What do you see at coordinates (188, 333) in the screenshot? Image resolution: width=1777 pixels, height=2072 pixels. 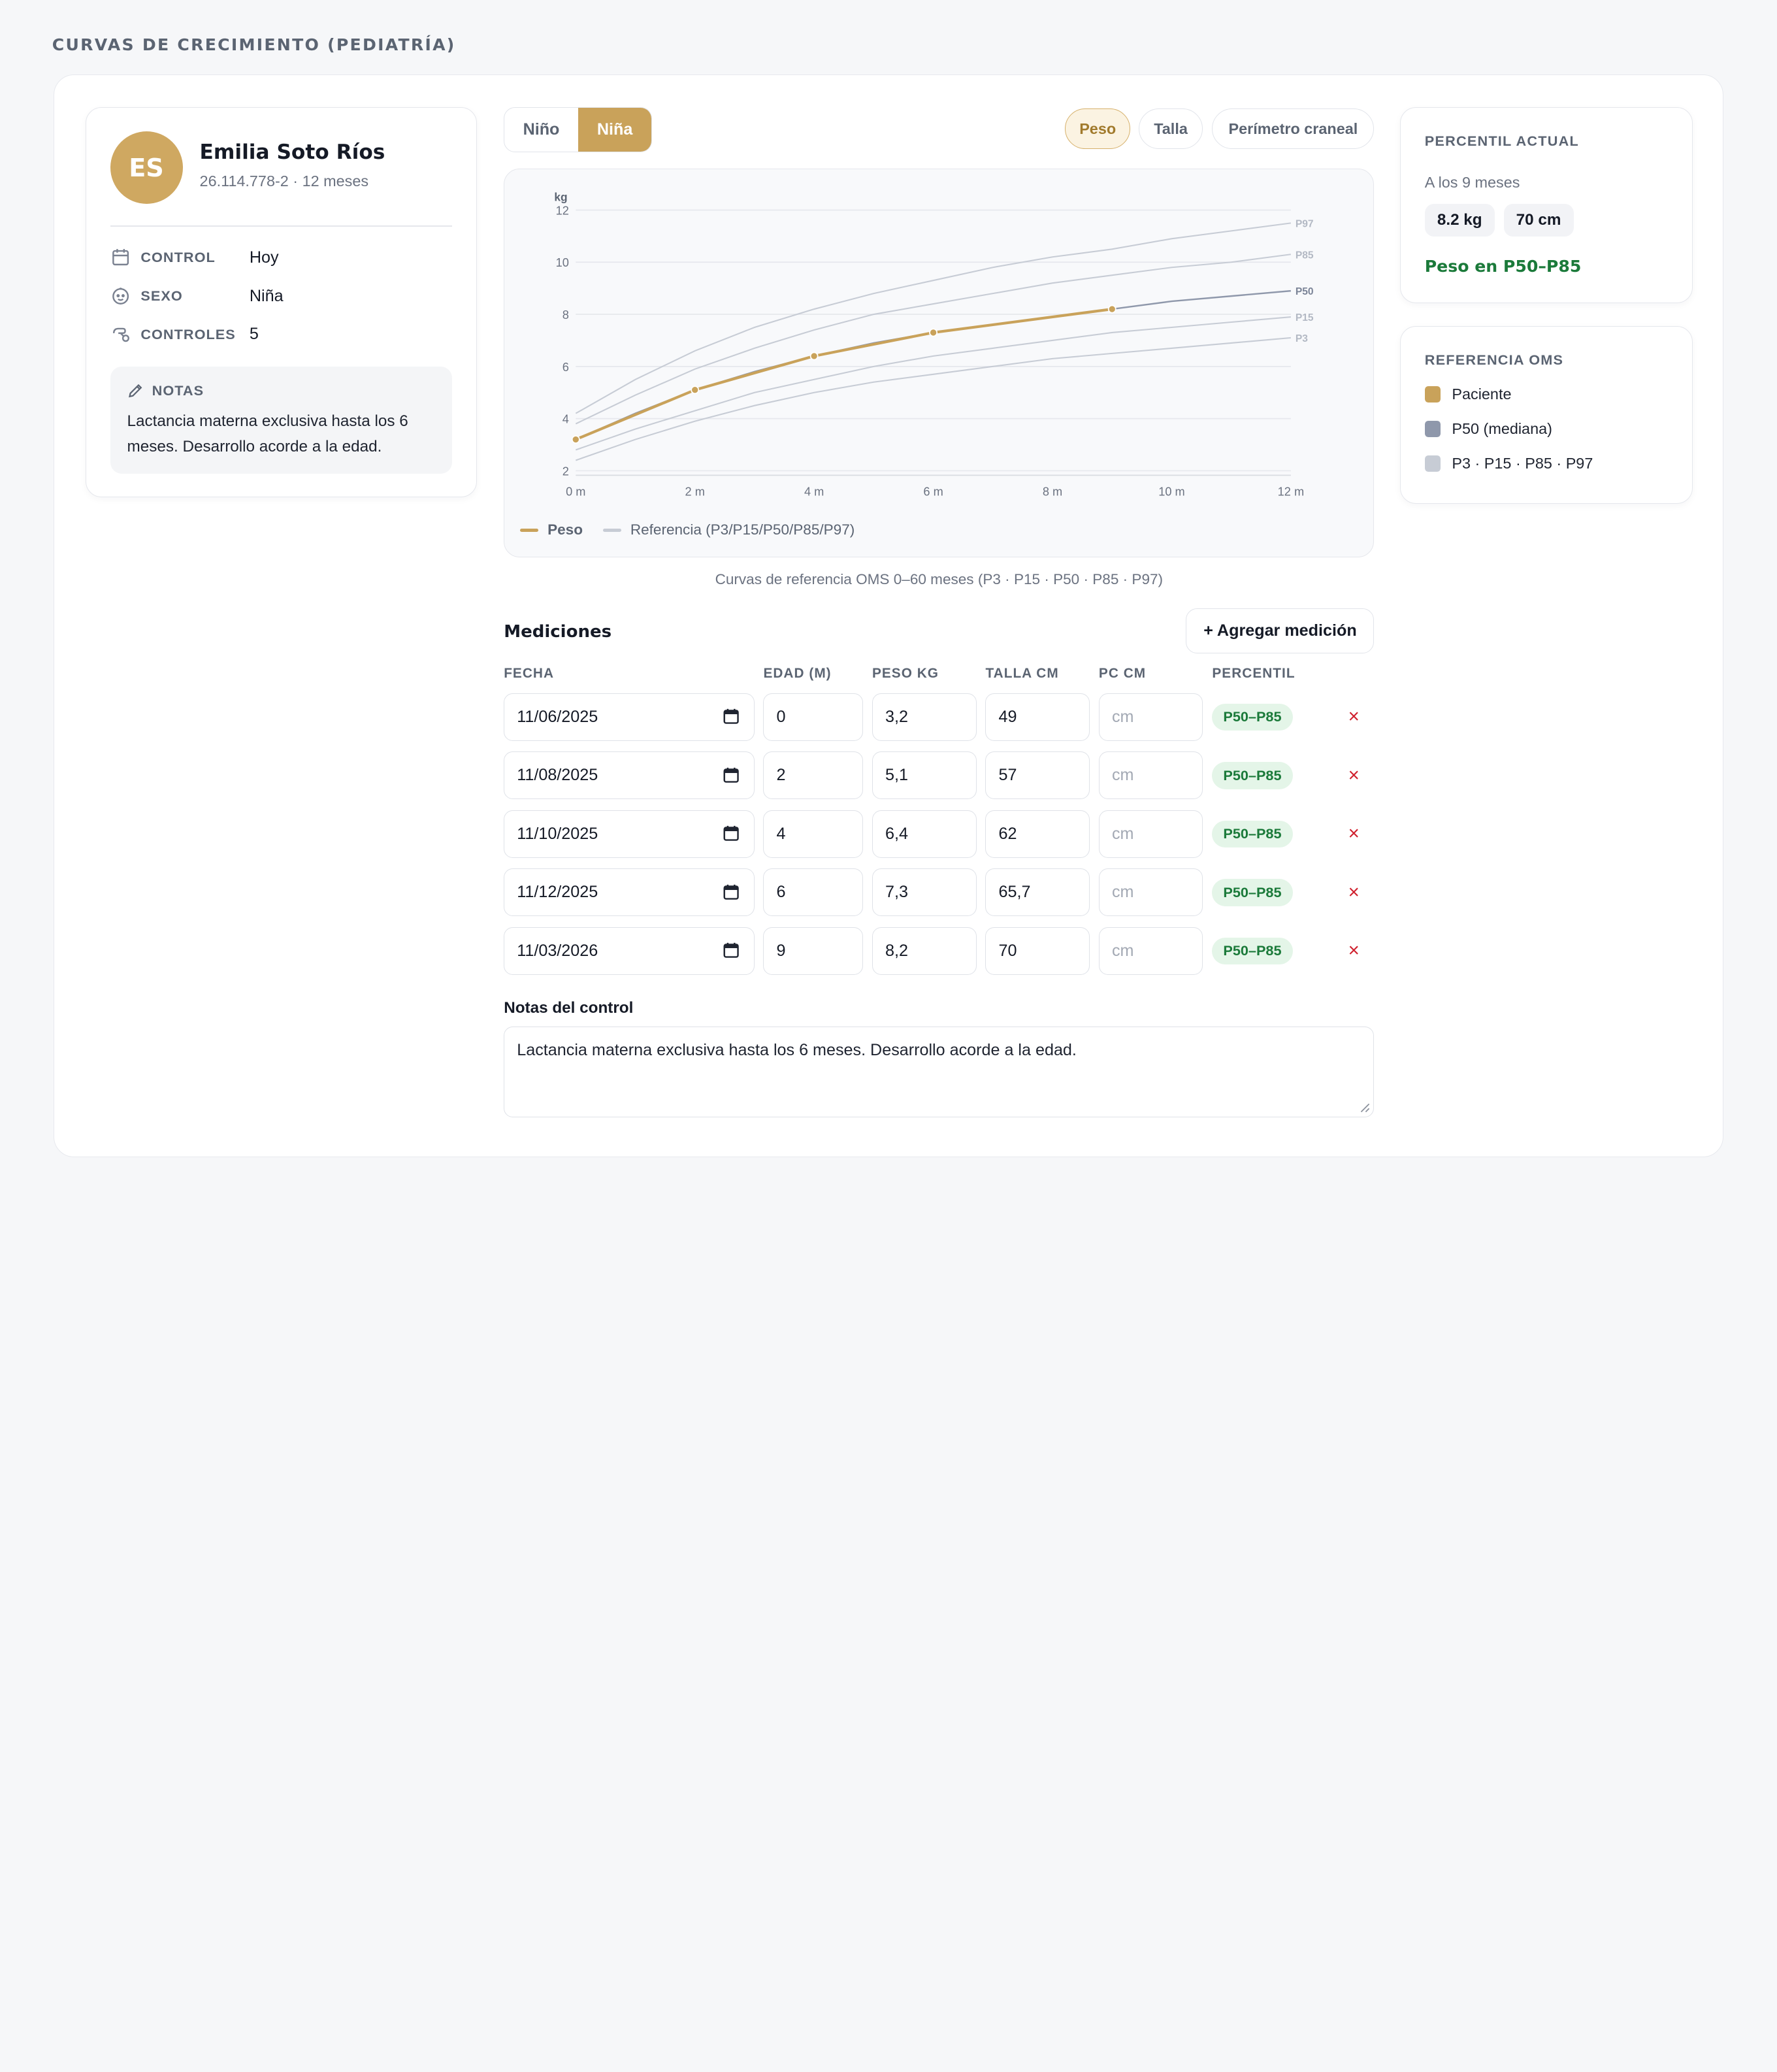 I see `info-label: CONTROLES` at bounding box center [188, 333].